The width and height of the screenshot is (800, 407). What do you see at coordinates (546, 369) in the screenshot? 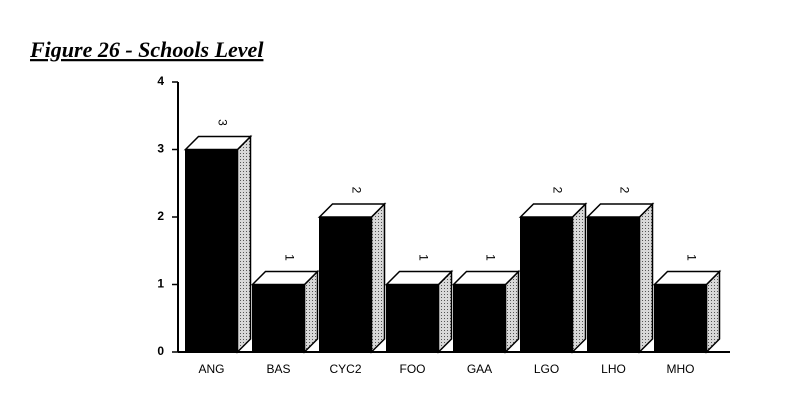
I see `x-tick-label: LGO` at bounding box center [546, 369].